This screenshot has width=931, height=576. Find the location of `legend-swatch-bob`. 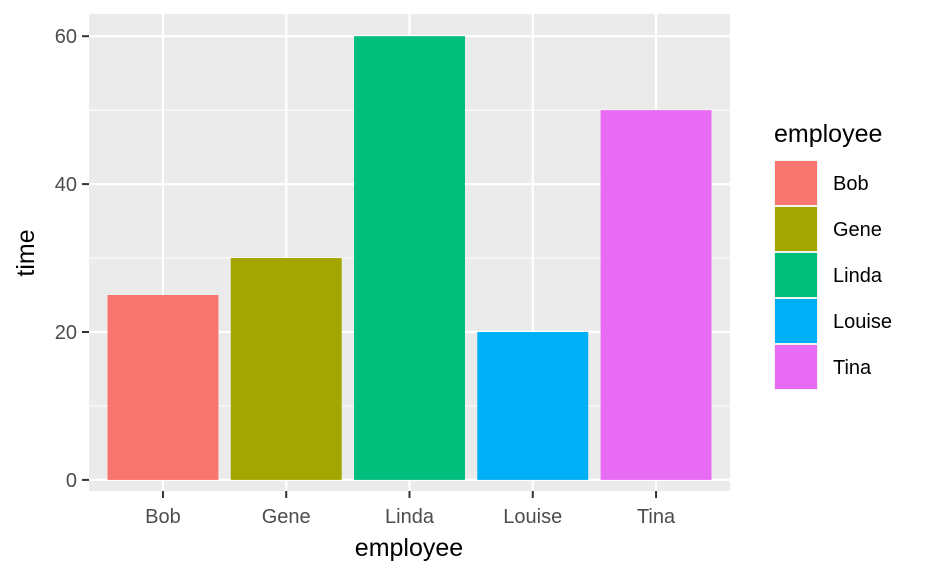

legend-swatch-bob is located at coordinates (796, 183).